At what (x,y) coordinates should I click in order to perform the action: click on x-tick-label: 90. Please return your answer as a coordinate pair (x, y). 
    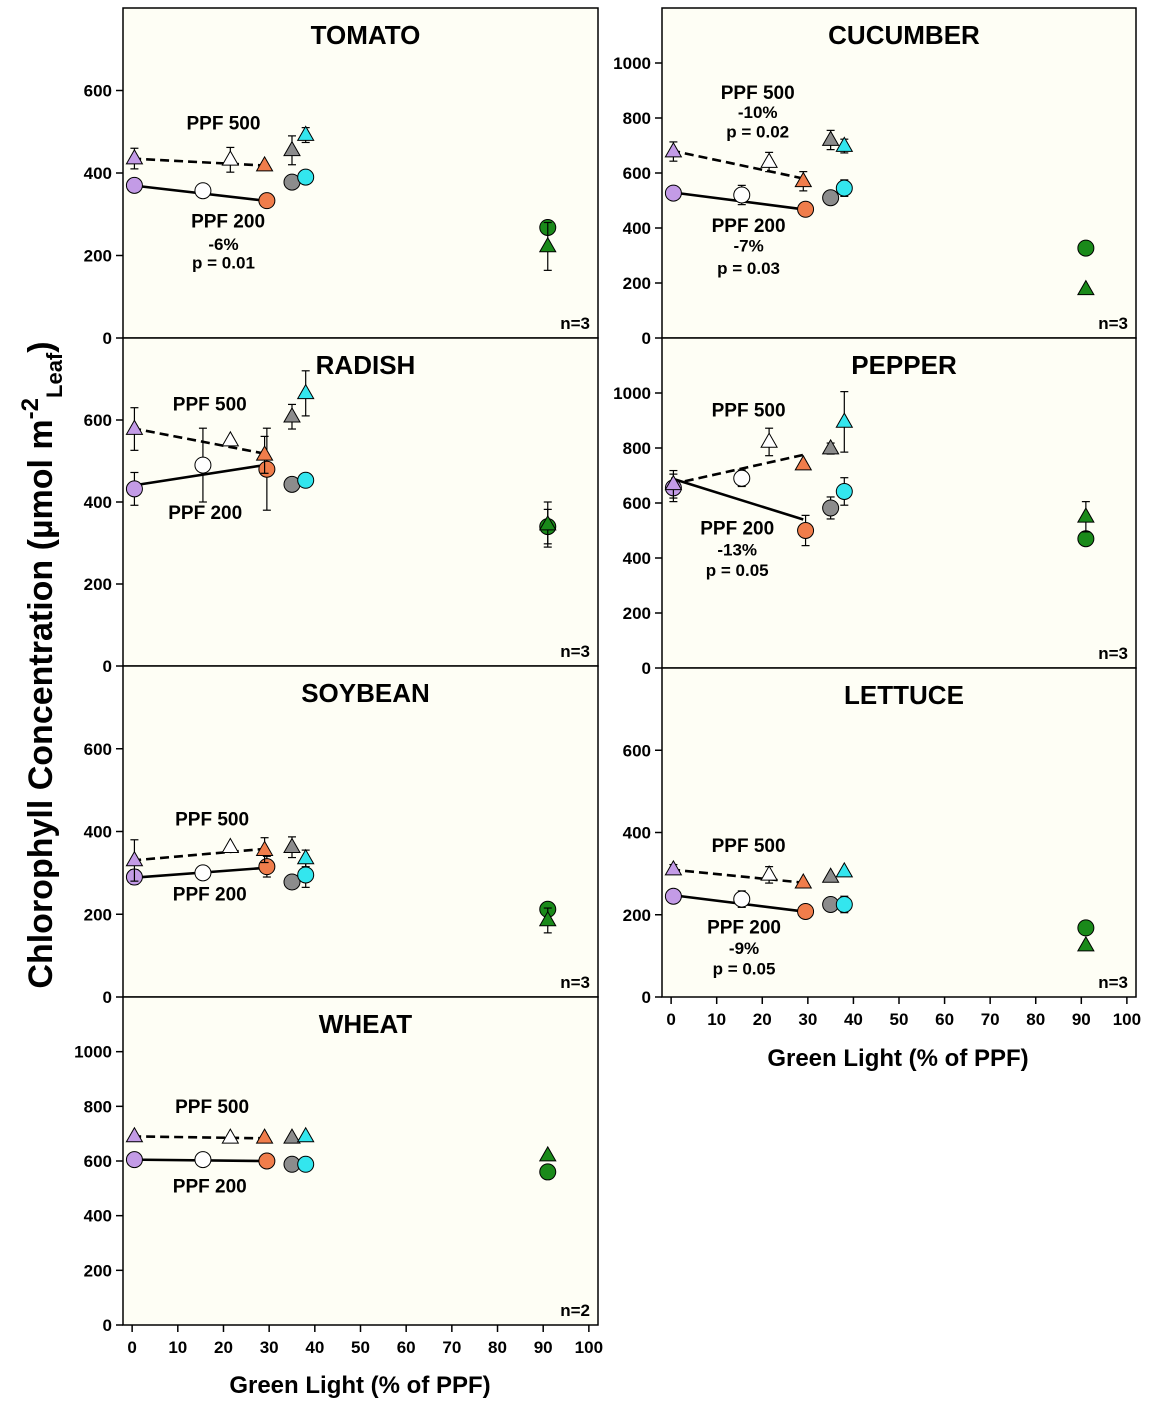
    Looking at the image, I should click on (543, 1347).